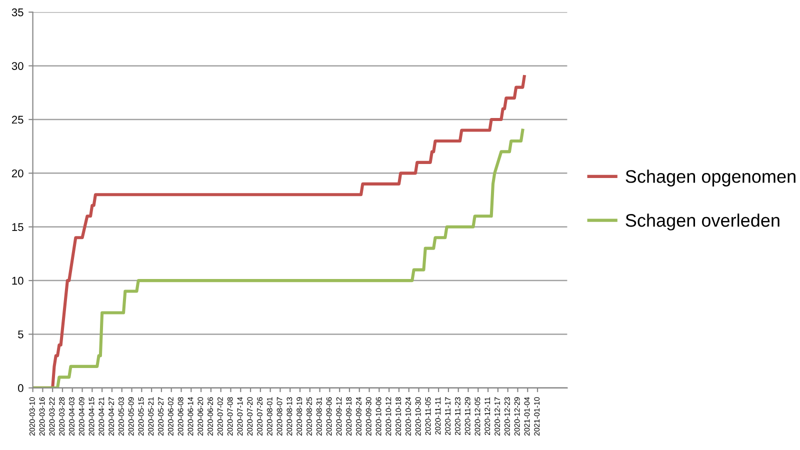 This screenshot has height=450, width=800. Describe the element at coordinates (21, 334) in the screenshot. I see `y-tick-label: 5` at that location.